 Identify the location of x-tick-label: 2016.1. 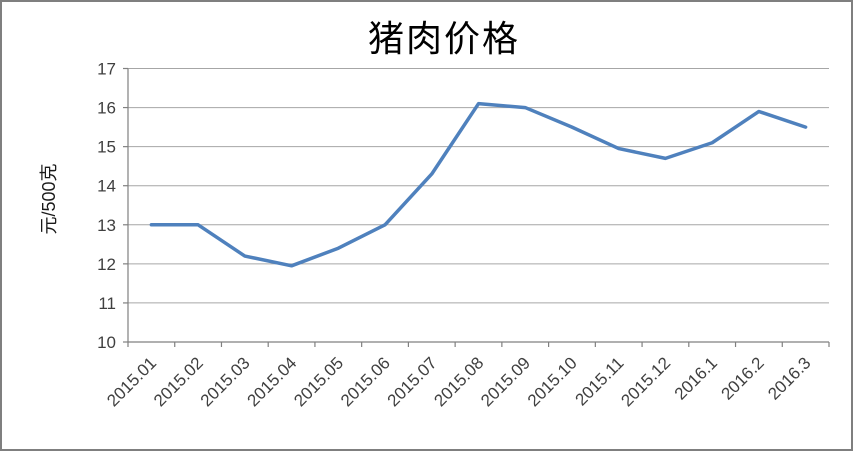
(696, 378).